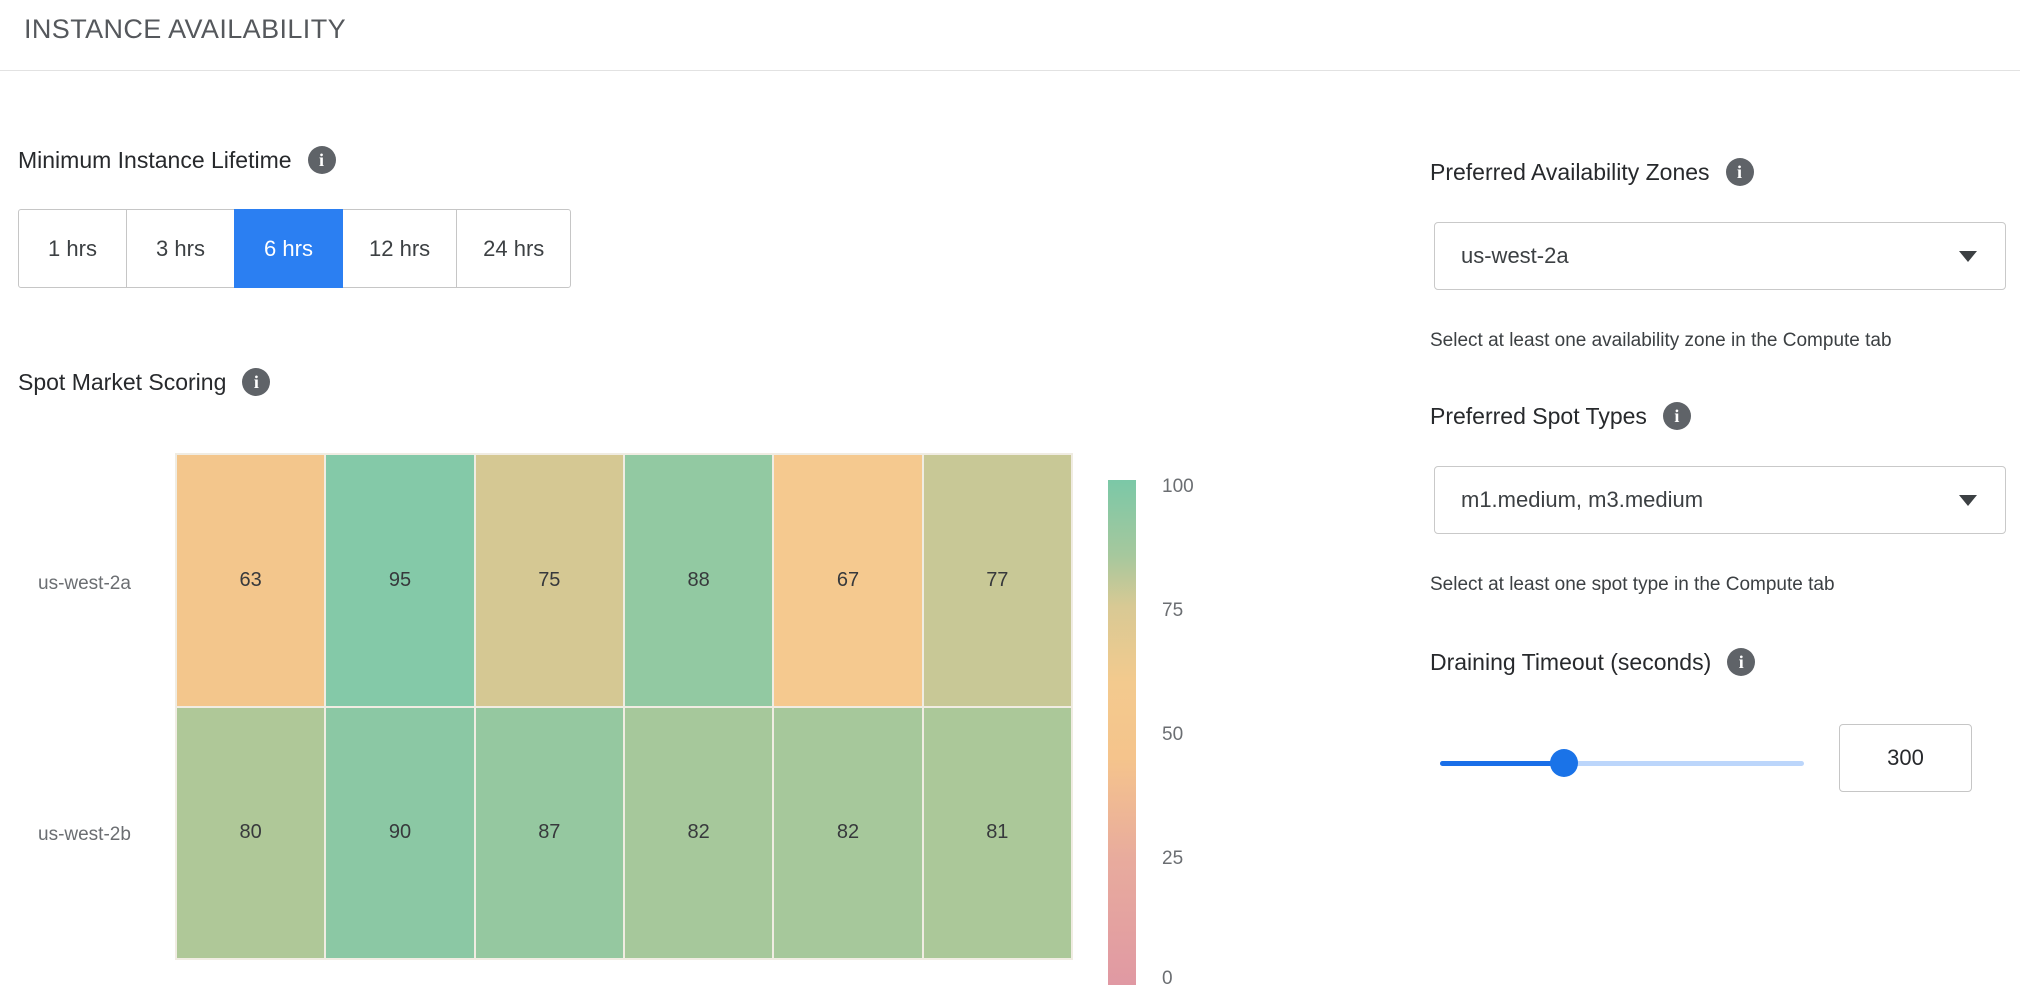 This screenshot has height=990, width=2020. Describe the element at coordinates (1570, 171) in the screenshot. I see `preferred-availability-zones-text: Preferred Availability Zones` at that location.